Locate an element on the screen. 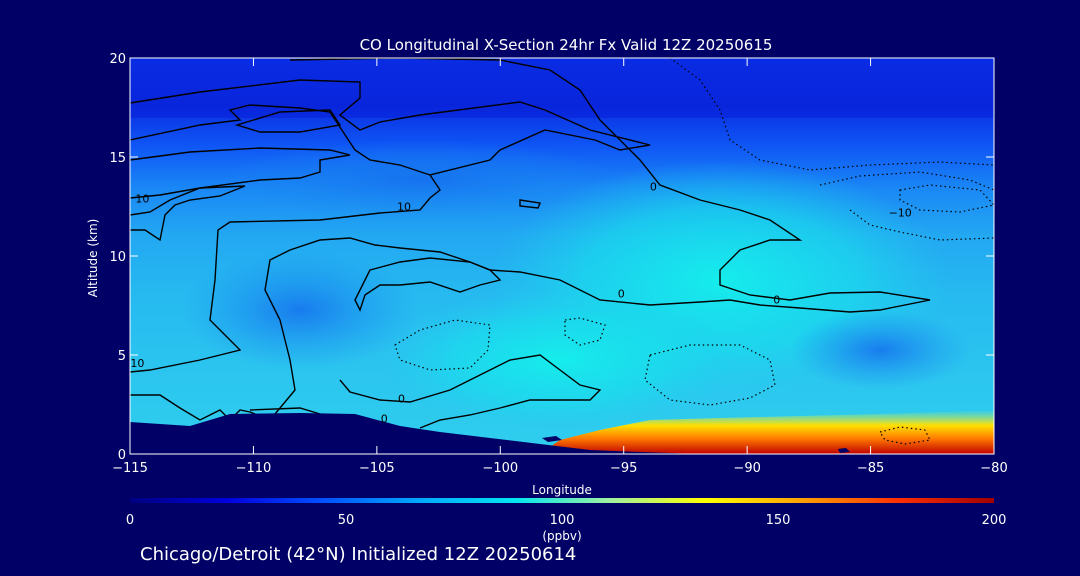 This screenshot has height=576, width=1080. colorbar-tick-label: 200 is located at coordinates (994, 520).